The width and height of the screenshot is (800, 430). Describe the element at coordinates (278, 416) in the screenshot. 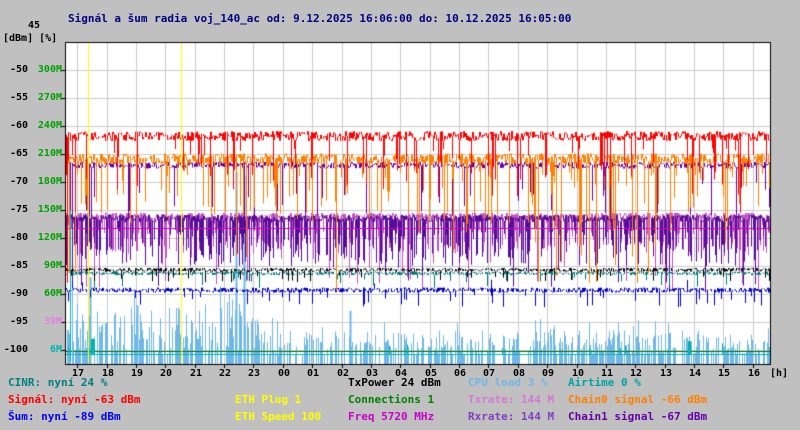

I see `legend-eth-speed: ETH Speed 100` at that location.